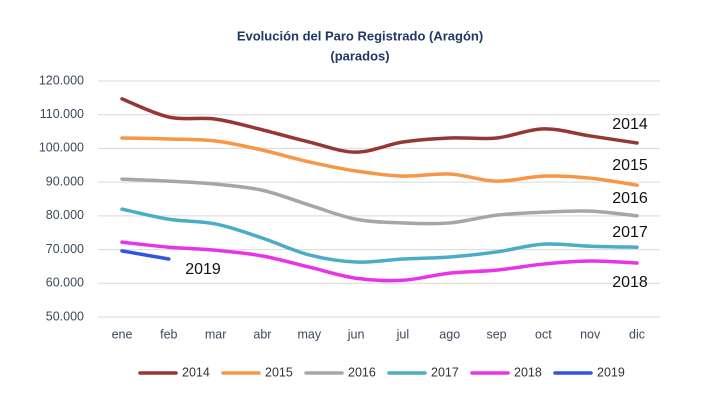 Image resolution: width=720 pixels, height=416 pixels. Describe the element at coordinates (65, 283) in the screenshot. I see `y-tick-label: 60.000` at that location.